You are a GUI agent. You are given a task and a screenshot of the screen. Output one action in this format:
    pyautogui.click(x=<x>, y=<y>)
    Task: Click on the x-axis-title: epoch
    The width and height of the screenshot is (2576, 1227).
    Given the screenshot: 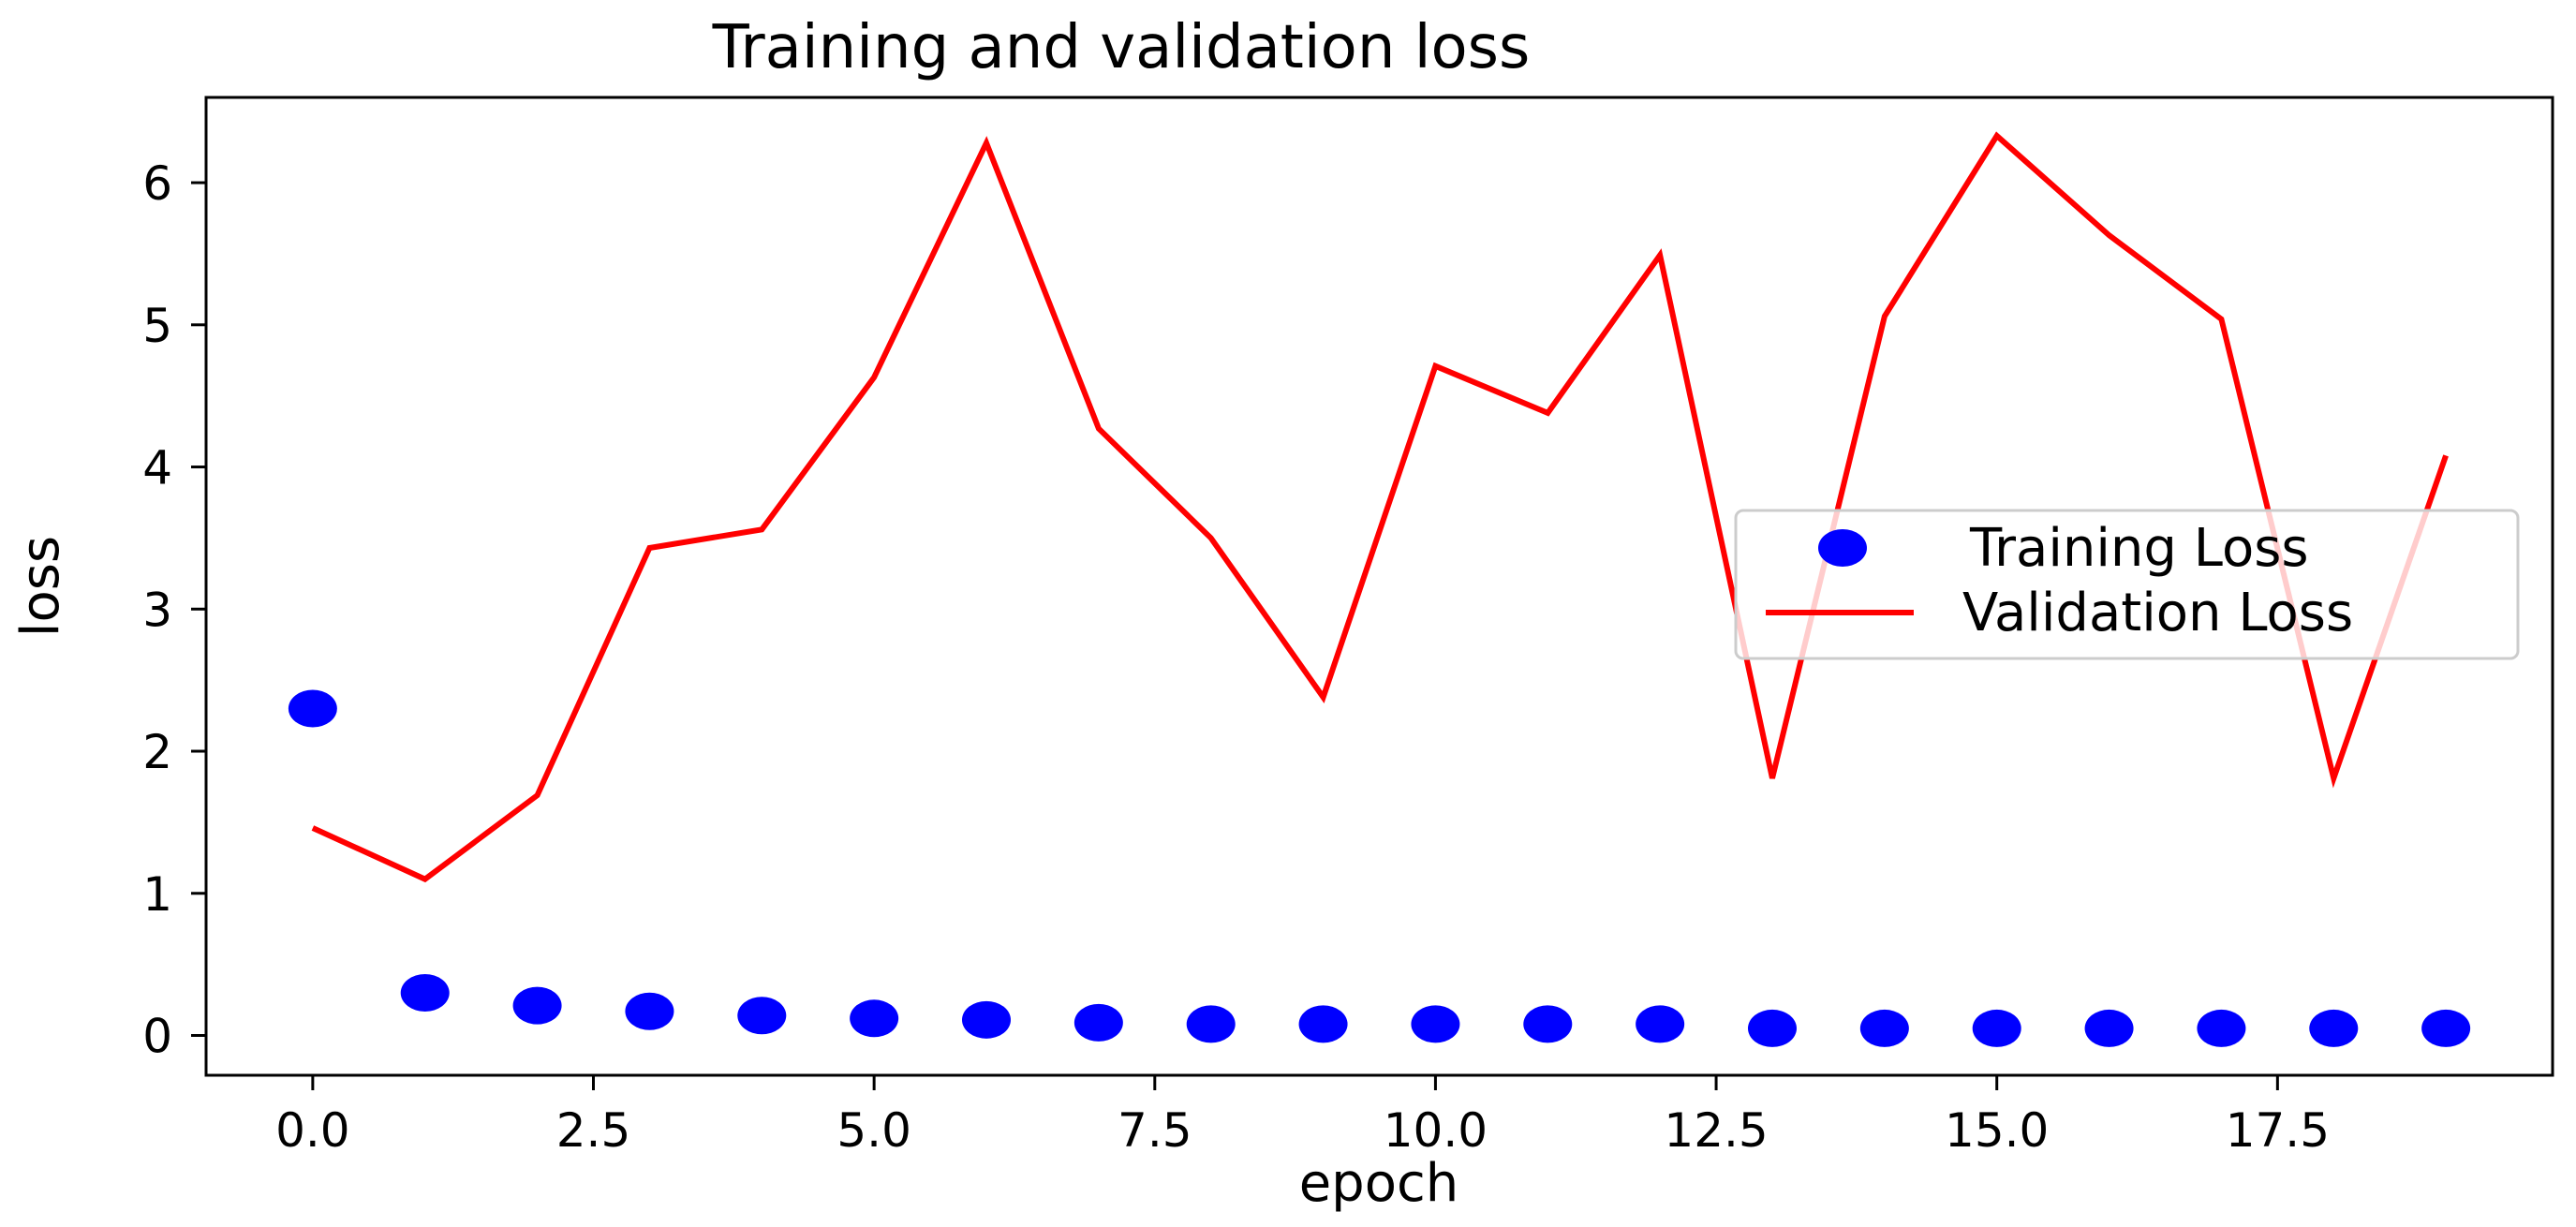 What is the action you would take?
    pyautogui.click(x=1379, y=1183)
    